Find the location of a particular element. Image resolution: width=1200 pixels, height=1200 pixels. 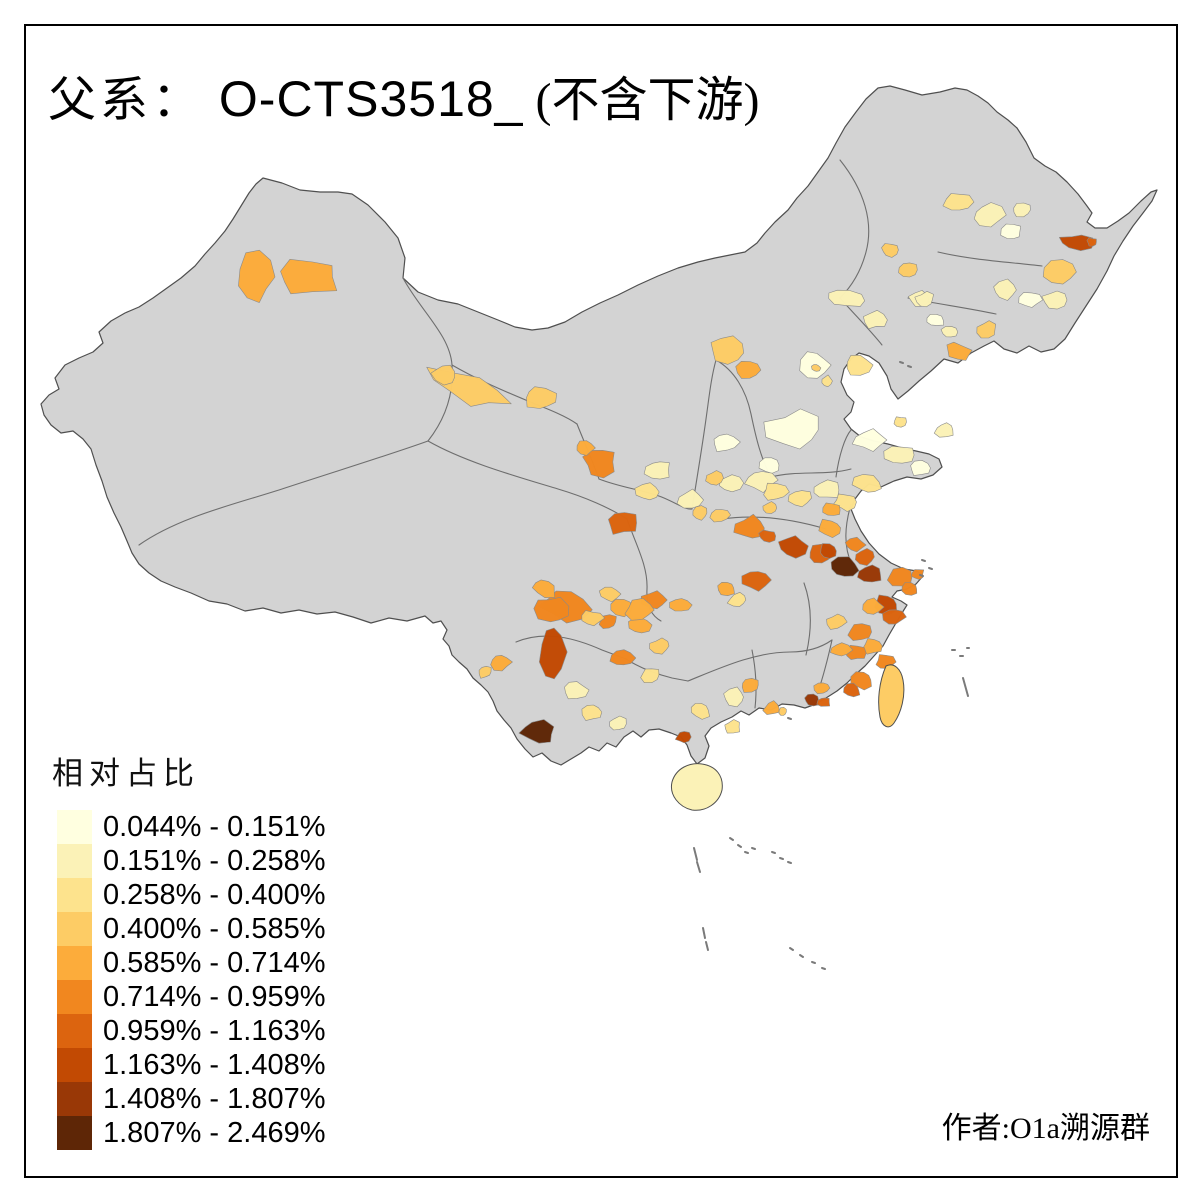

legend-row: 0.714% - 0.959% is located at coordinates (191, 997).